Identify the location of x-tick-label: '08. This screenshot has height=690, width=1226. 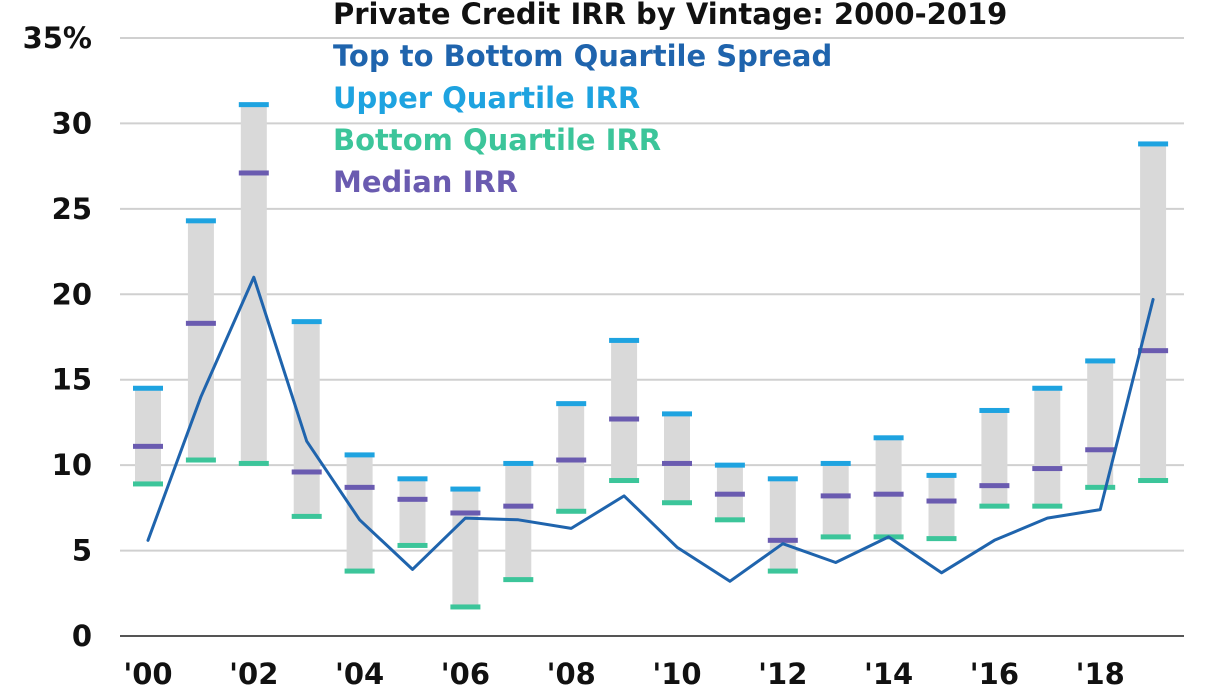
(571, 673).